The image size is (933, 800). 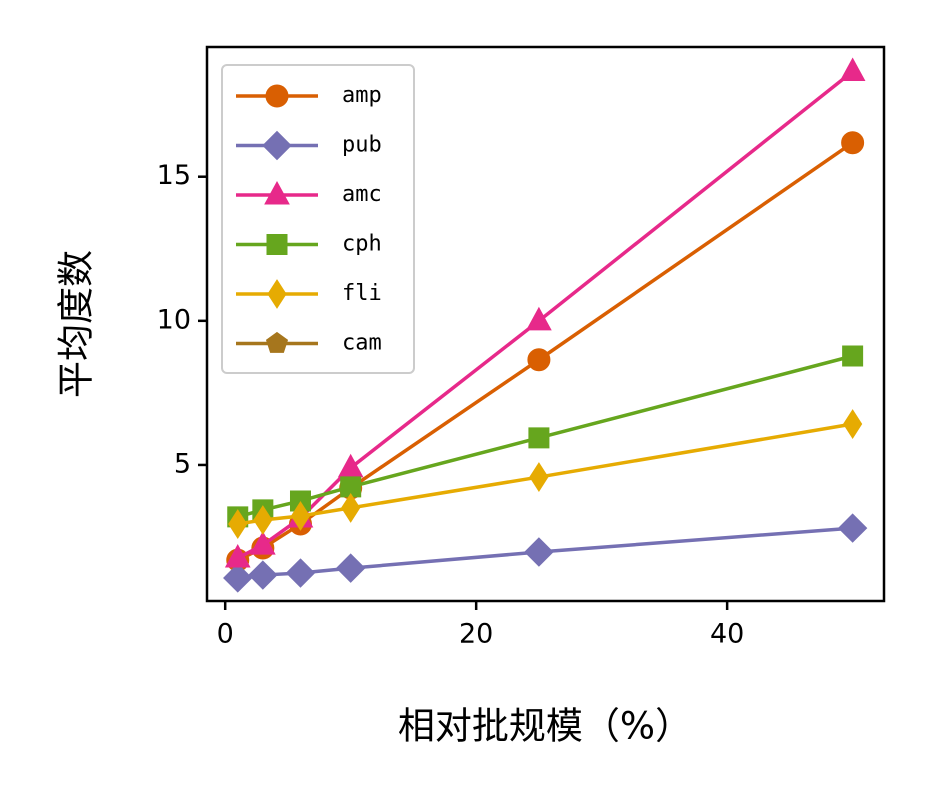 What do you see at coordinates (76, 324) in the screenshot?
I see `y-axis-label: 平均度数` at bounding box center [76, 324].